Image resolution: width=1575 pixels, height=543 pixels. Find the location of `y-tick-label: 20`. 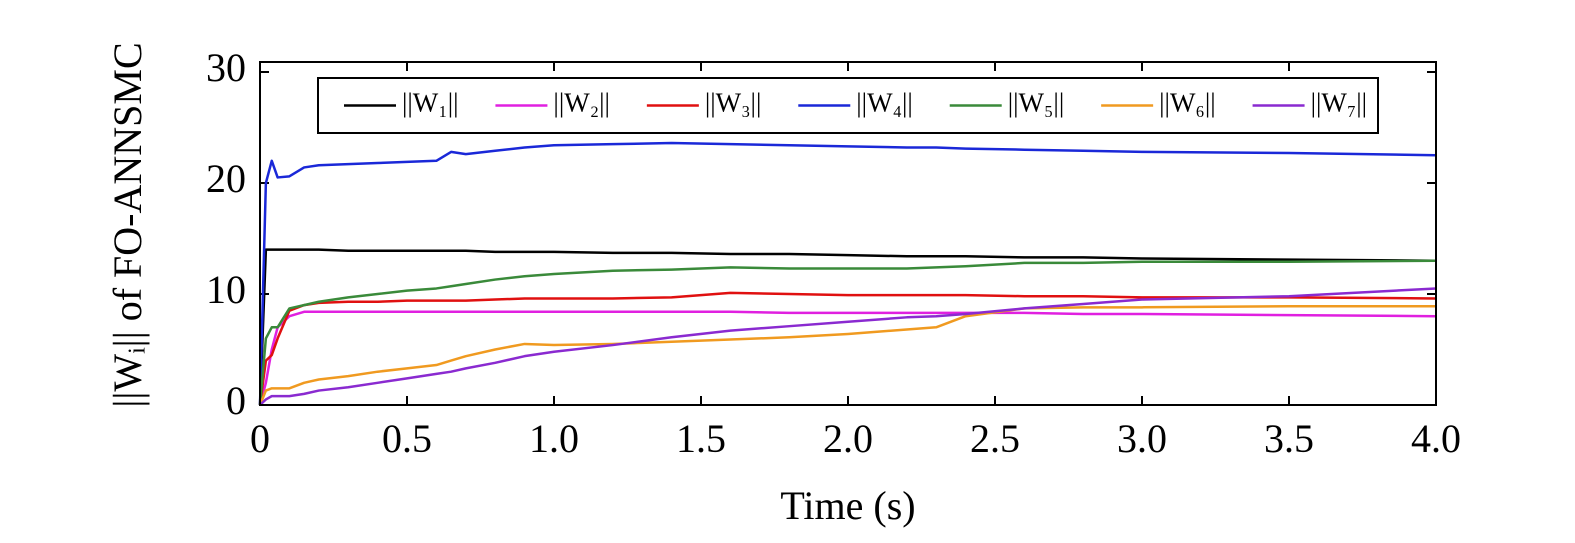

y-tick-label: 20 is located at coordinates (226, 178).